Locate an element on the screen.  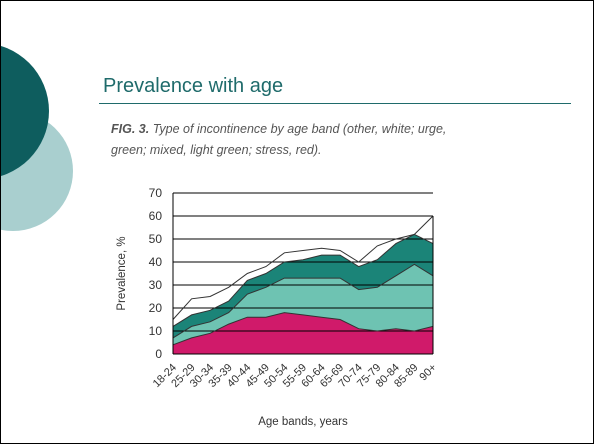
y-tick-label-20: 20 is located at coordinates (156, 308).